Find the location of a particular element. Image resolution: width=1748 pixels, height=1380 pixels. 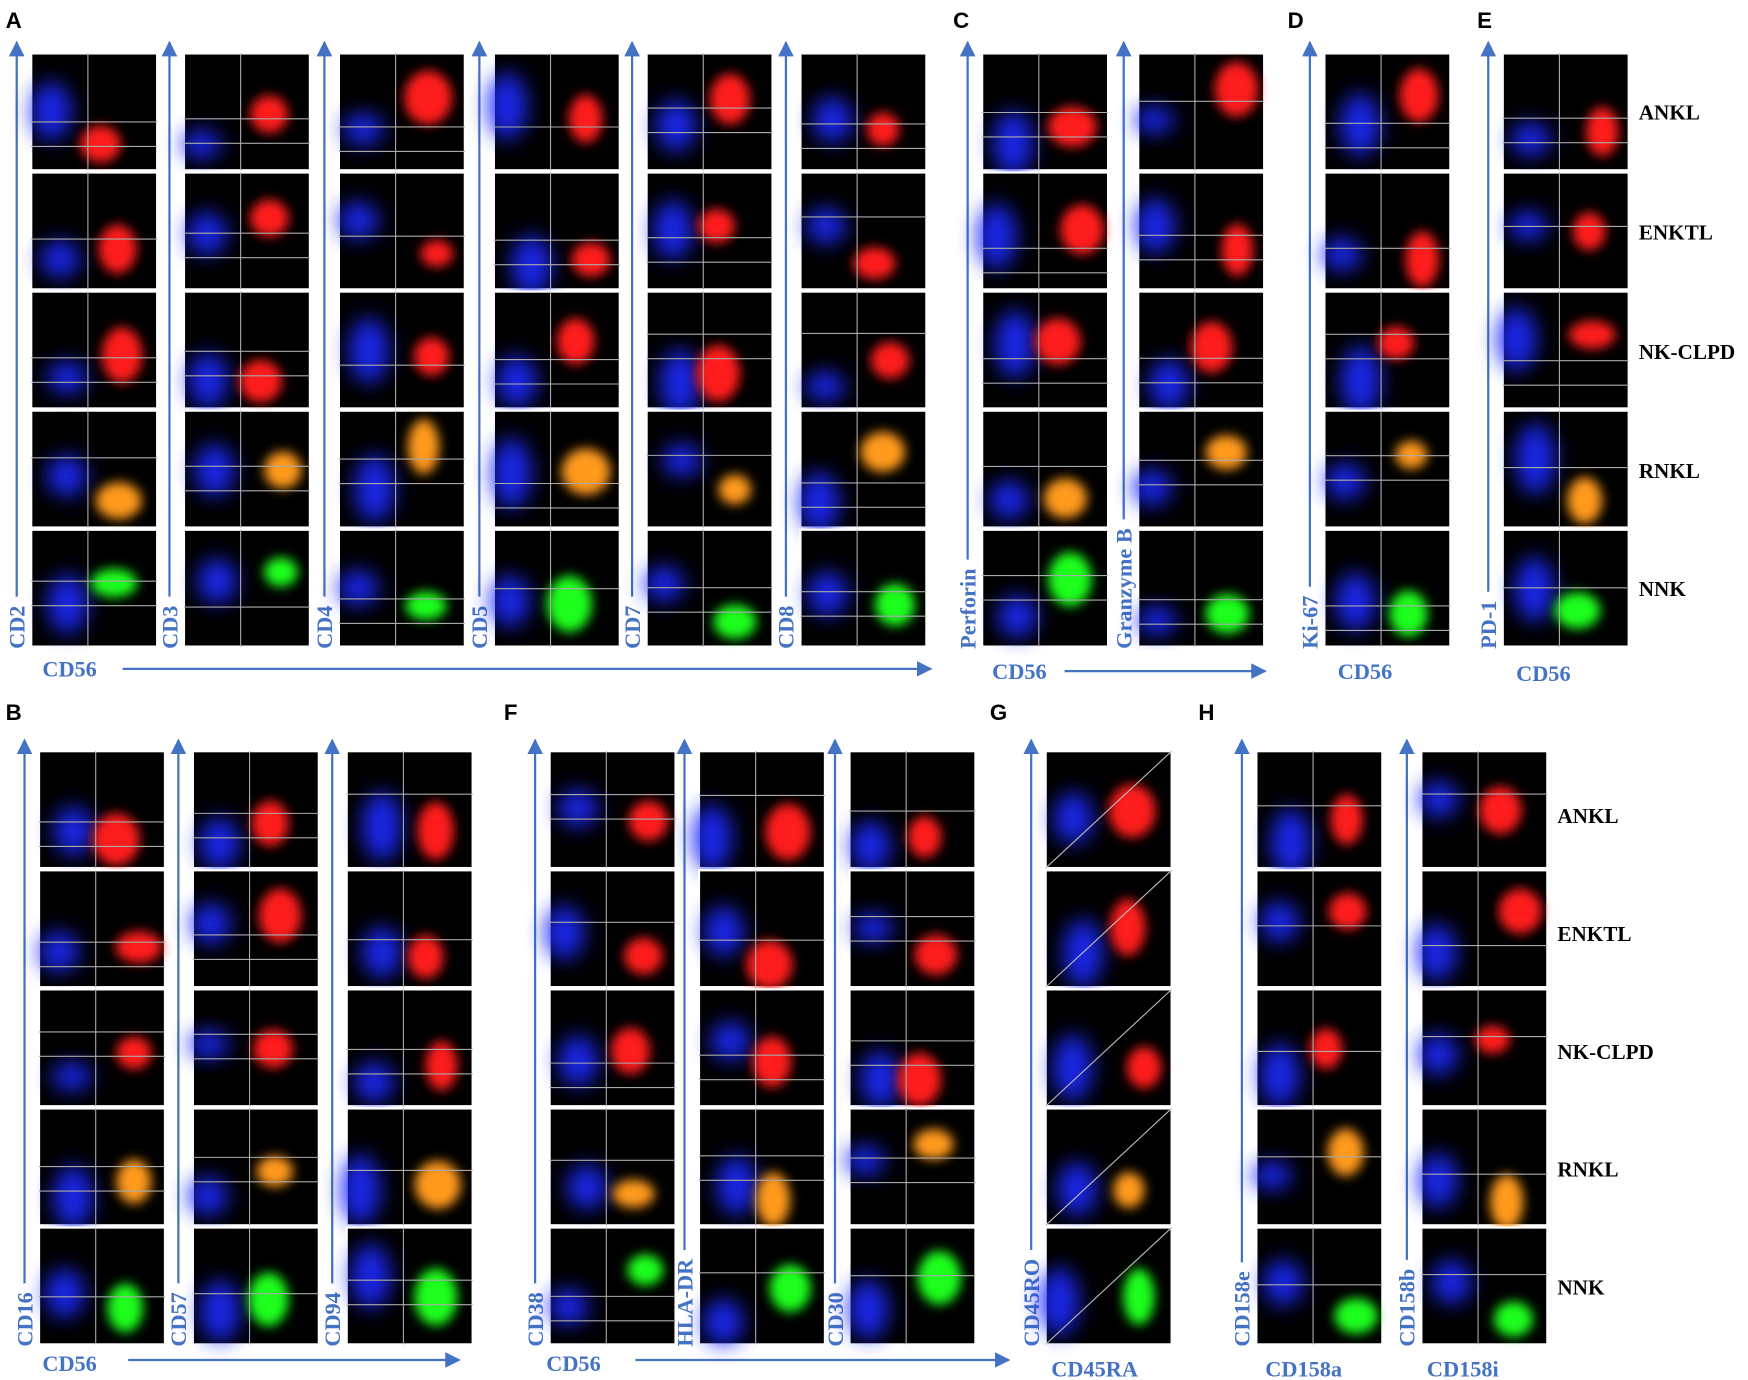

row-label: RNKL is located at coordinates (1669, 471).